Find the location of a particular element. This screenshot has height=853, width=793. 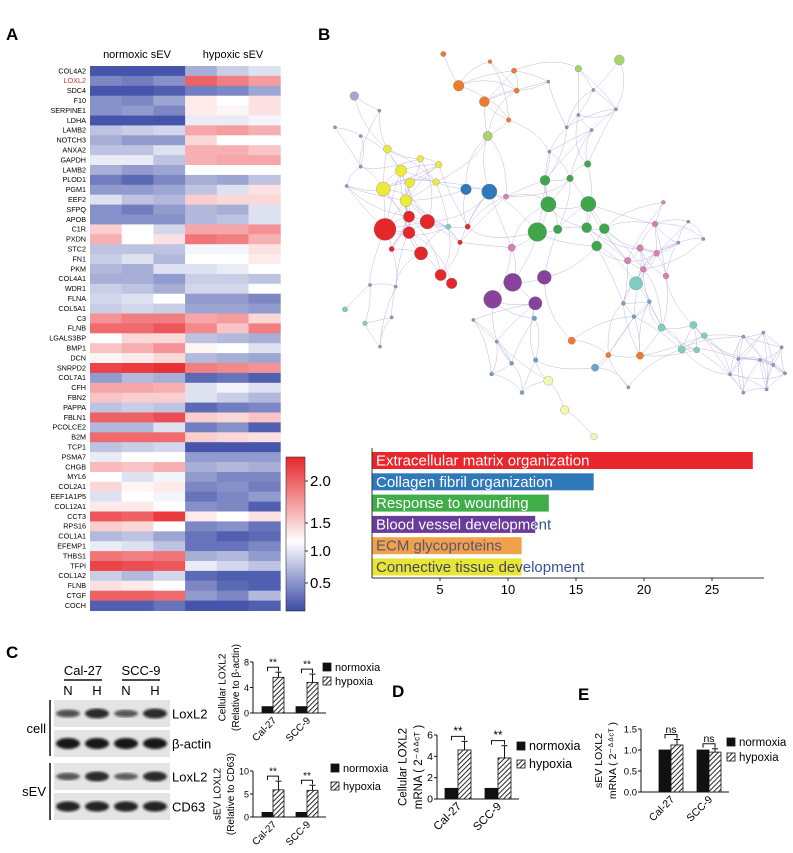

panel-label-a: A is located at coordinates (12, 34).